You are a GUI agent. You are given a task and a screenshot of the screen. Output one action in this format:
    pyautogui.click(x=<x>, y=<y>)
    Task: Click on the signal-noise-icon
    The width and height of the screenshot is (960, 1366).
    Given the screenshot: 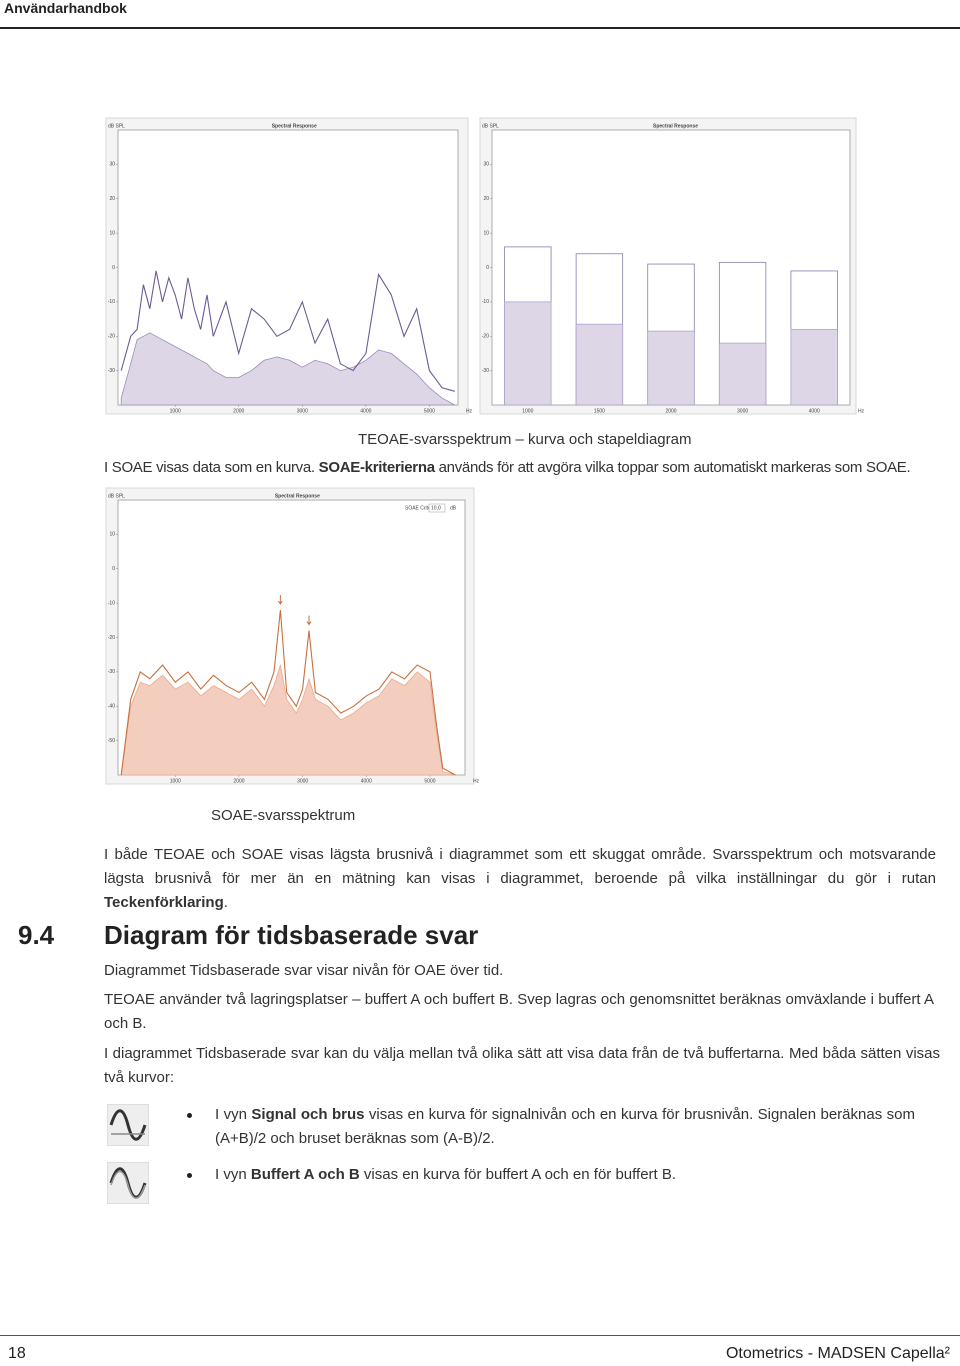 What is the action you would take?
    pyautogui.click(x=128, y=1125)
    